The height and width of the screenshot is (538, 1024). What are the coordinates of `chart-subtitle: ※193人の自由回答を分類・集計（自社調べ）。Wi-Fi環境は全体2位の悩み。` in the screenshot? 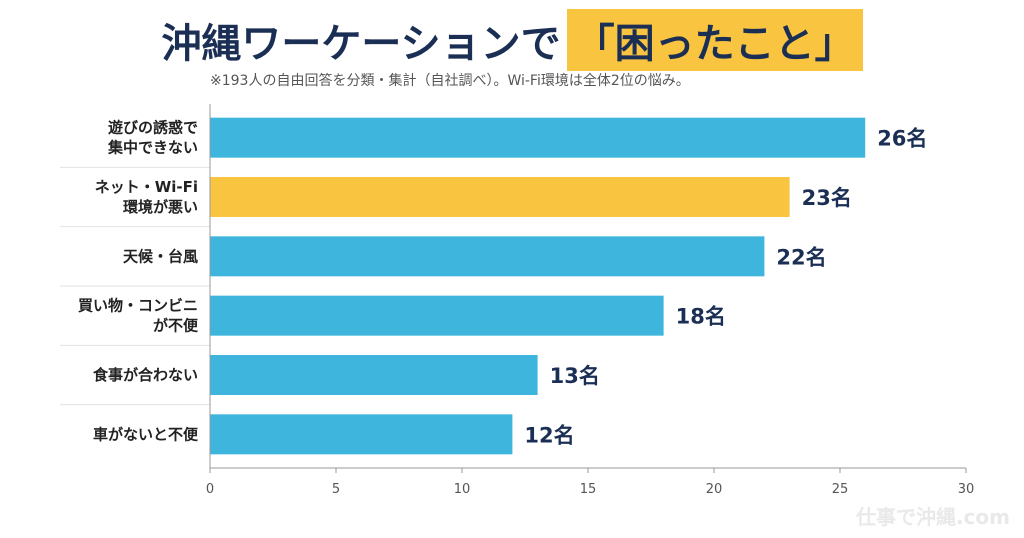 It's located at (450, 81).